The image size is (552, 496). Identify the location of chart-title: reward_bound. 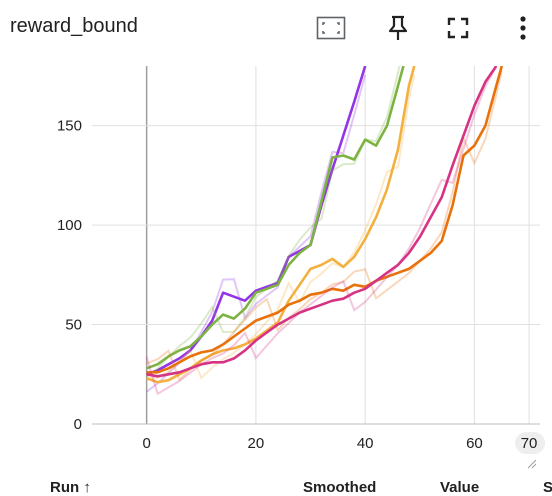
(74, 26).